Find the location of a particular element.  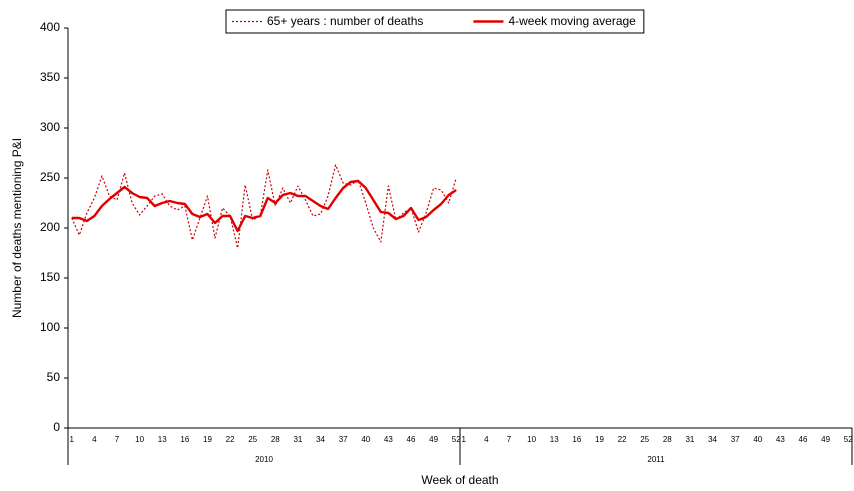

series-line is located at coordinates (264, 206).